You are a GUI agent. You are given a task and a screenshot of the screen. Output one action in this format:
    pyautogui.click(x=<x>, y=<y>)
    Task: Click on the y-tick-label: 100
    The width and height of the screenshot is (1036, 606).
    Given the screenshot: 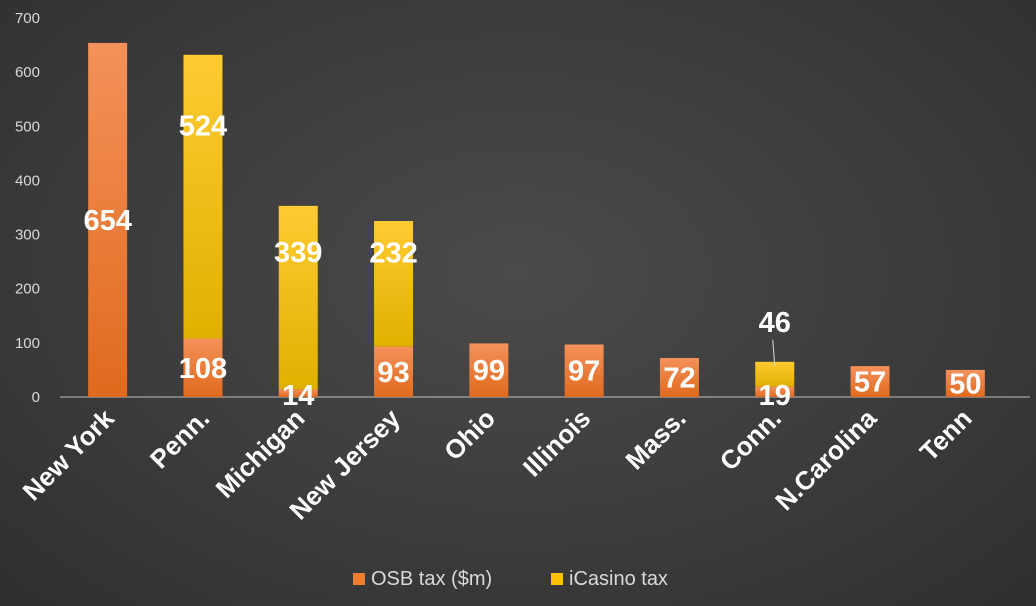 What is the action you would take?
    pyautogui.click(x=27, y=343)
    